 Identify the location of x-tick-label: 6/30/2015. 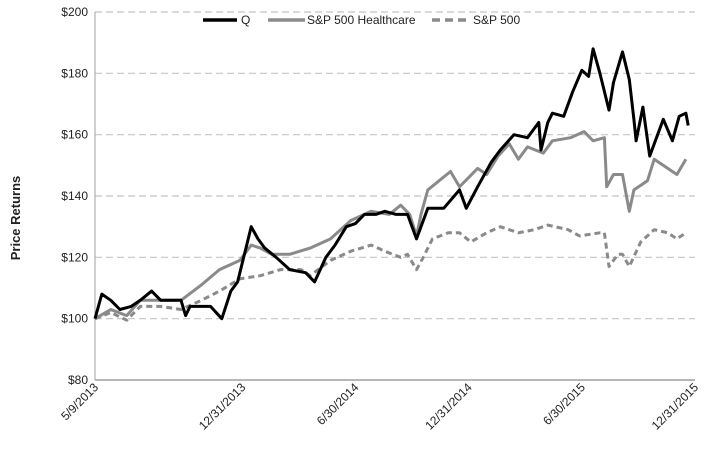
(564, 404).